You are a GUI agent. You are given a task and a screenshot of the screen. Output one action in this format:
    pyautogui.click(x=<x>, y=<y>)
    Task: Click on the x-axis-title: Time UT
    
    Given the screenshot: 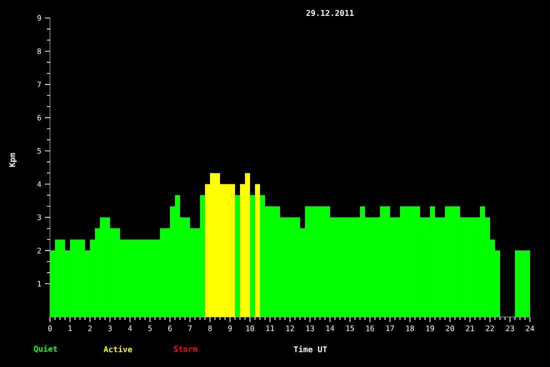 What is the action you would take?
    pyautogui.click(x=310, y=349)
    